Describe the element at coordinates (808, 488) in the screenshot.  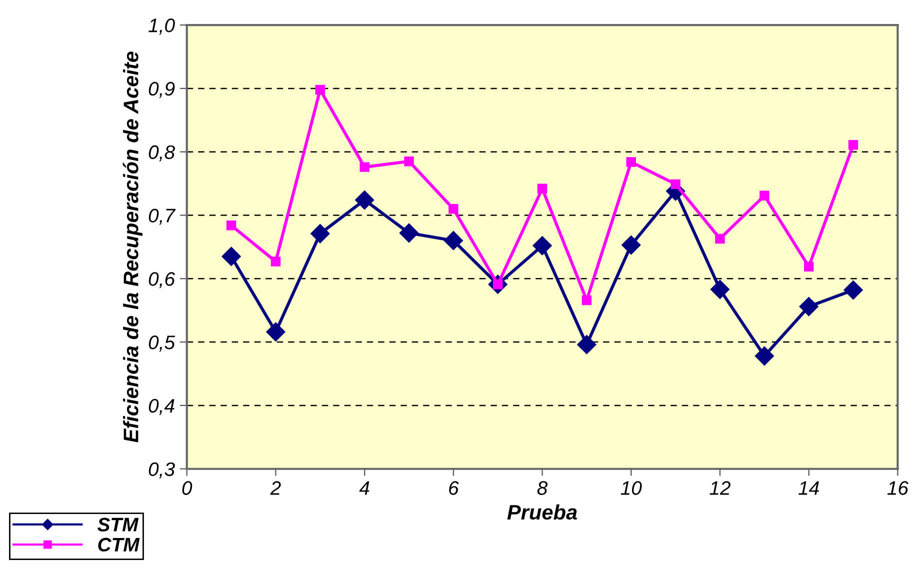
I see `x-tick-label: 14` at that location.